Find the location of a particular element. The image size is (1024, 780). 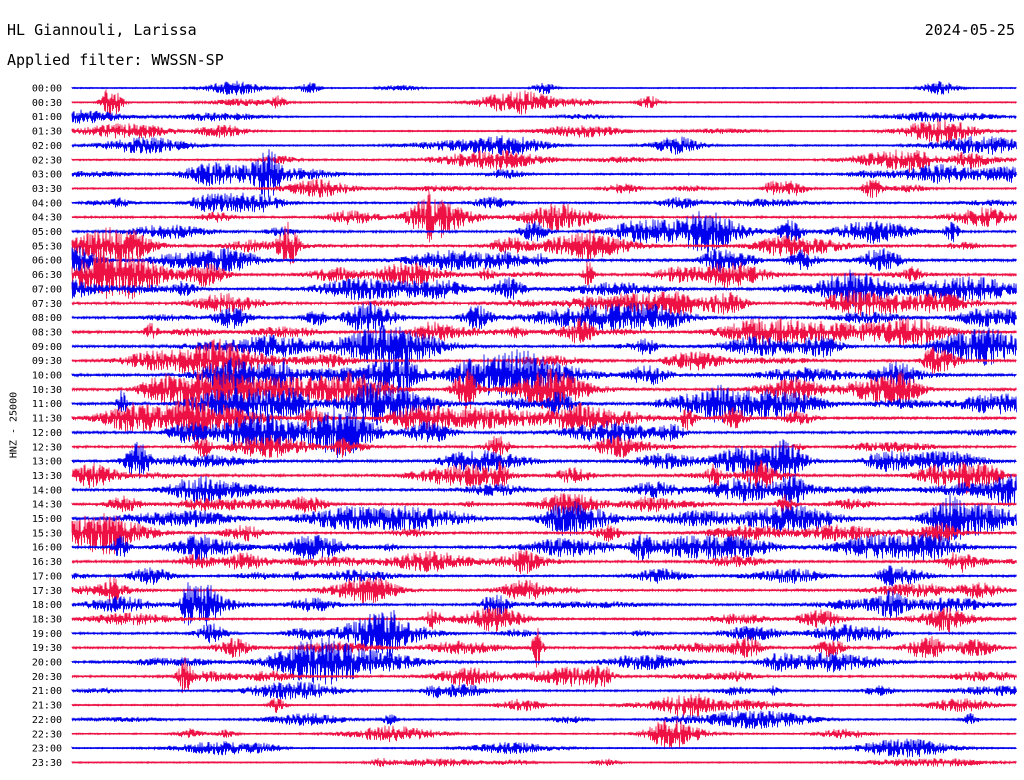

row-time-label: 03:30 is located at coordinates (47, 189).